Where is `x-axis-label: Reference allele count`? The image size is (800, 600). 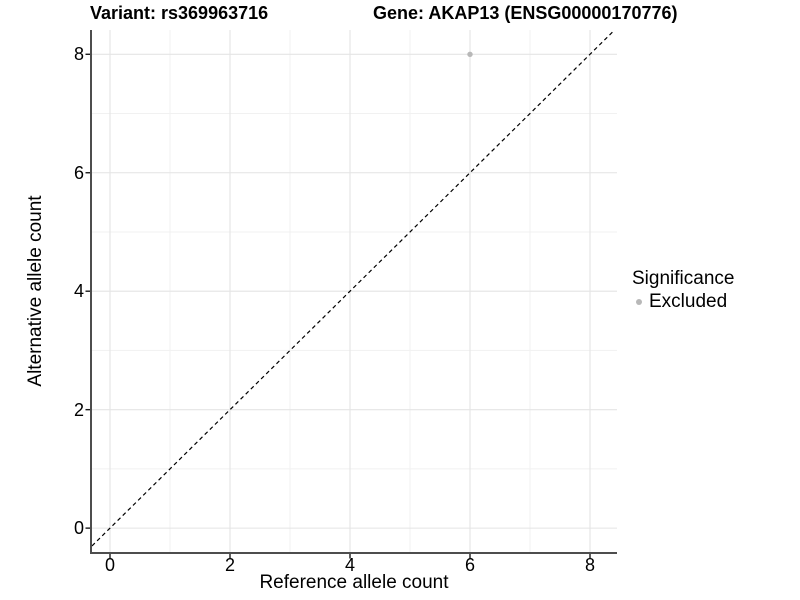
x-axis-label: Reference allele count is located at coordinates (354, 582).